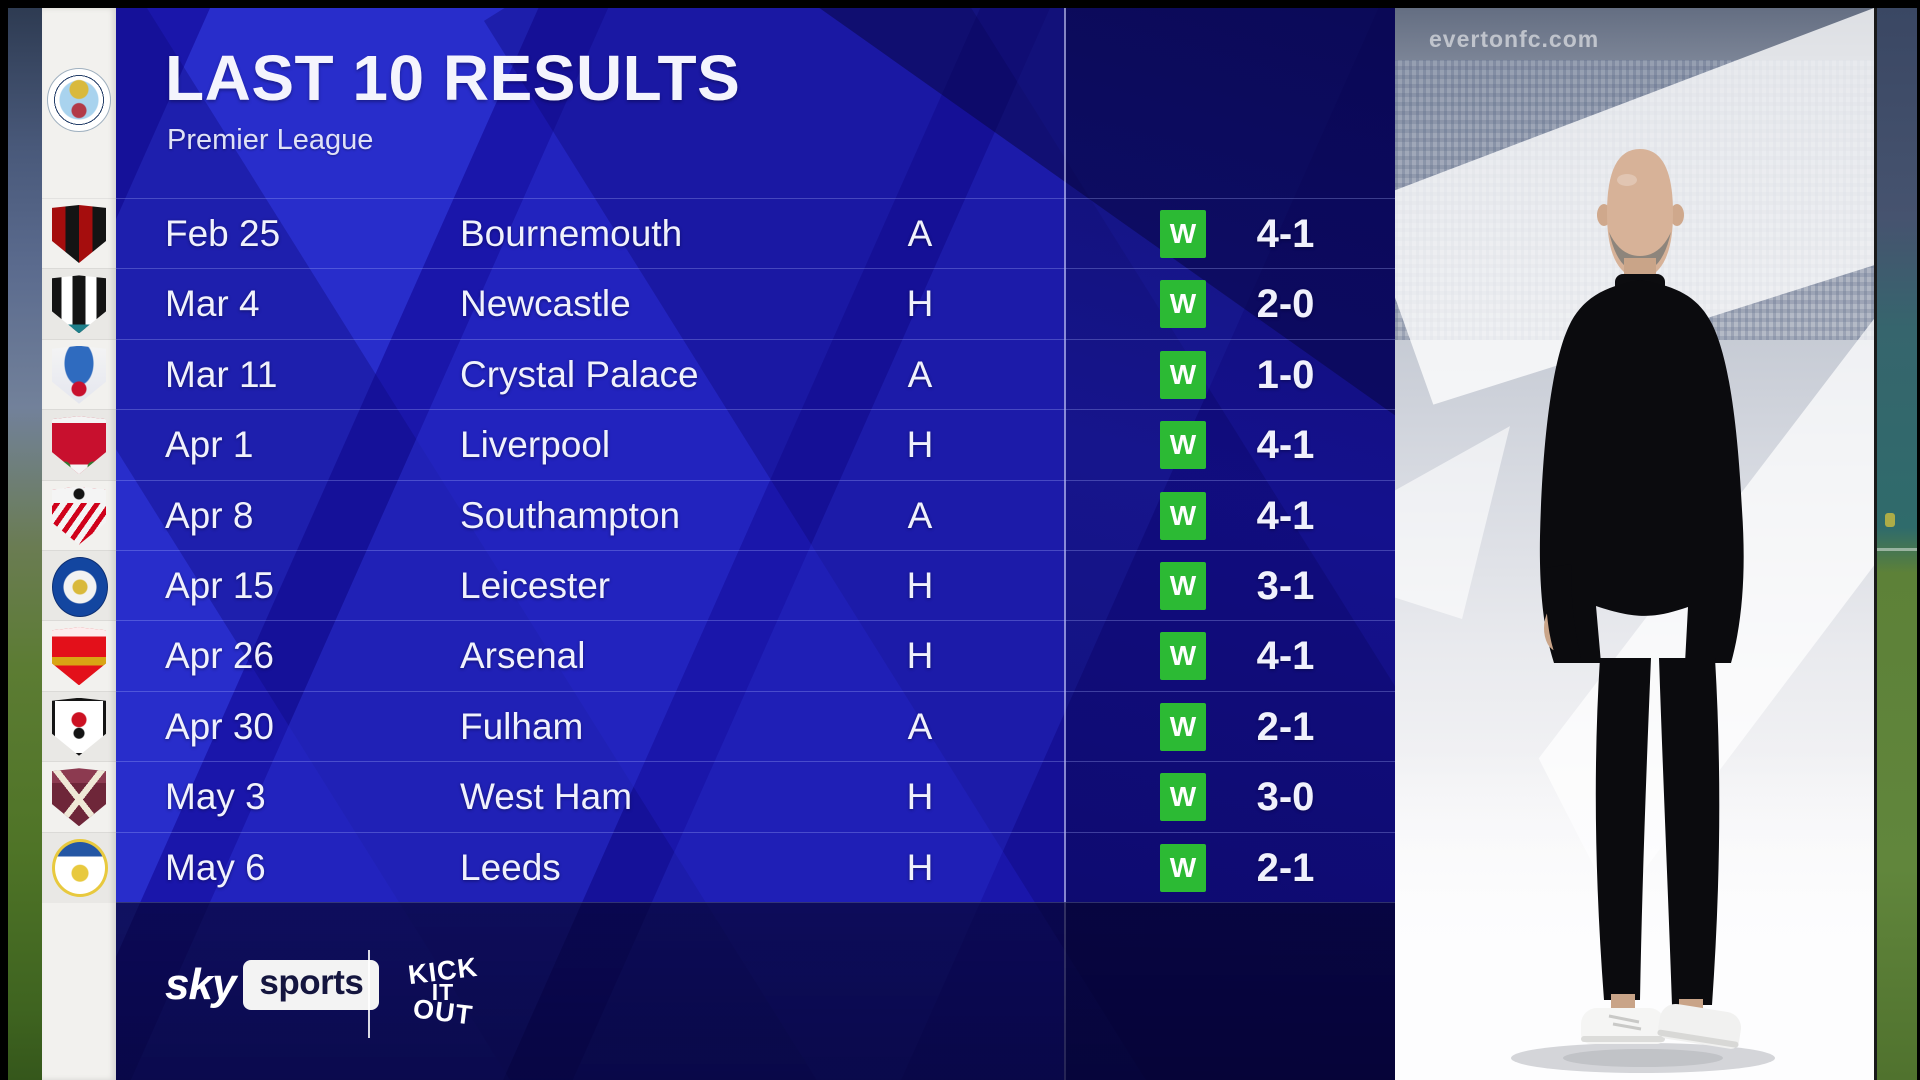 The width and height of the screenshot is (1920, 1080). Describe the element at coordinates (535, 585) in the screenshot. I see `opponent-name: Leicester` at that location.